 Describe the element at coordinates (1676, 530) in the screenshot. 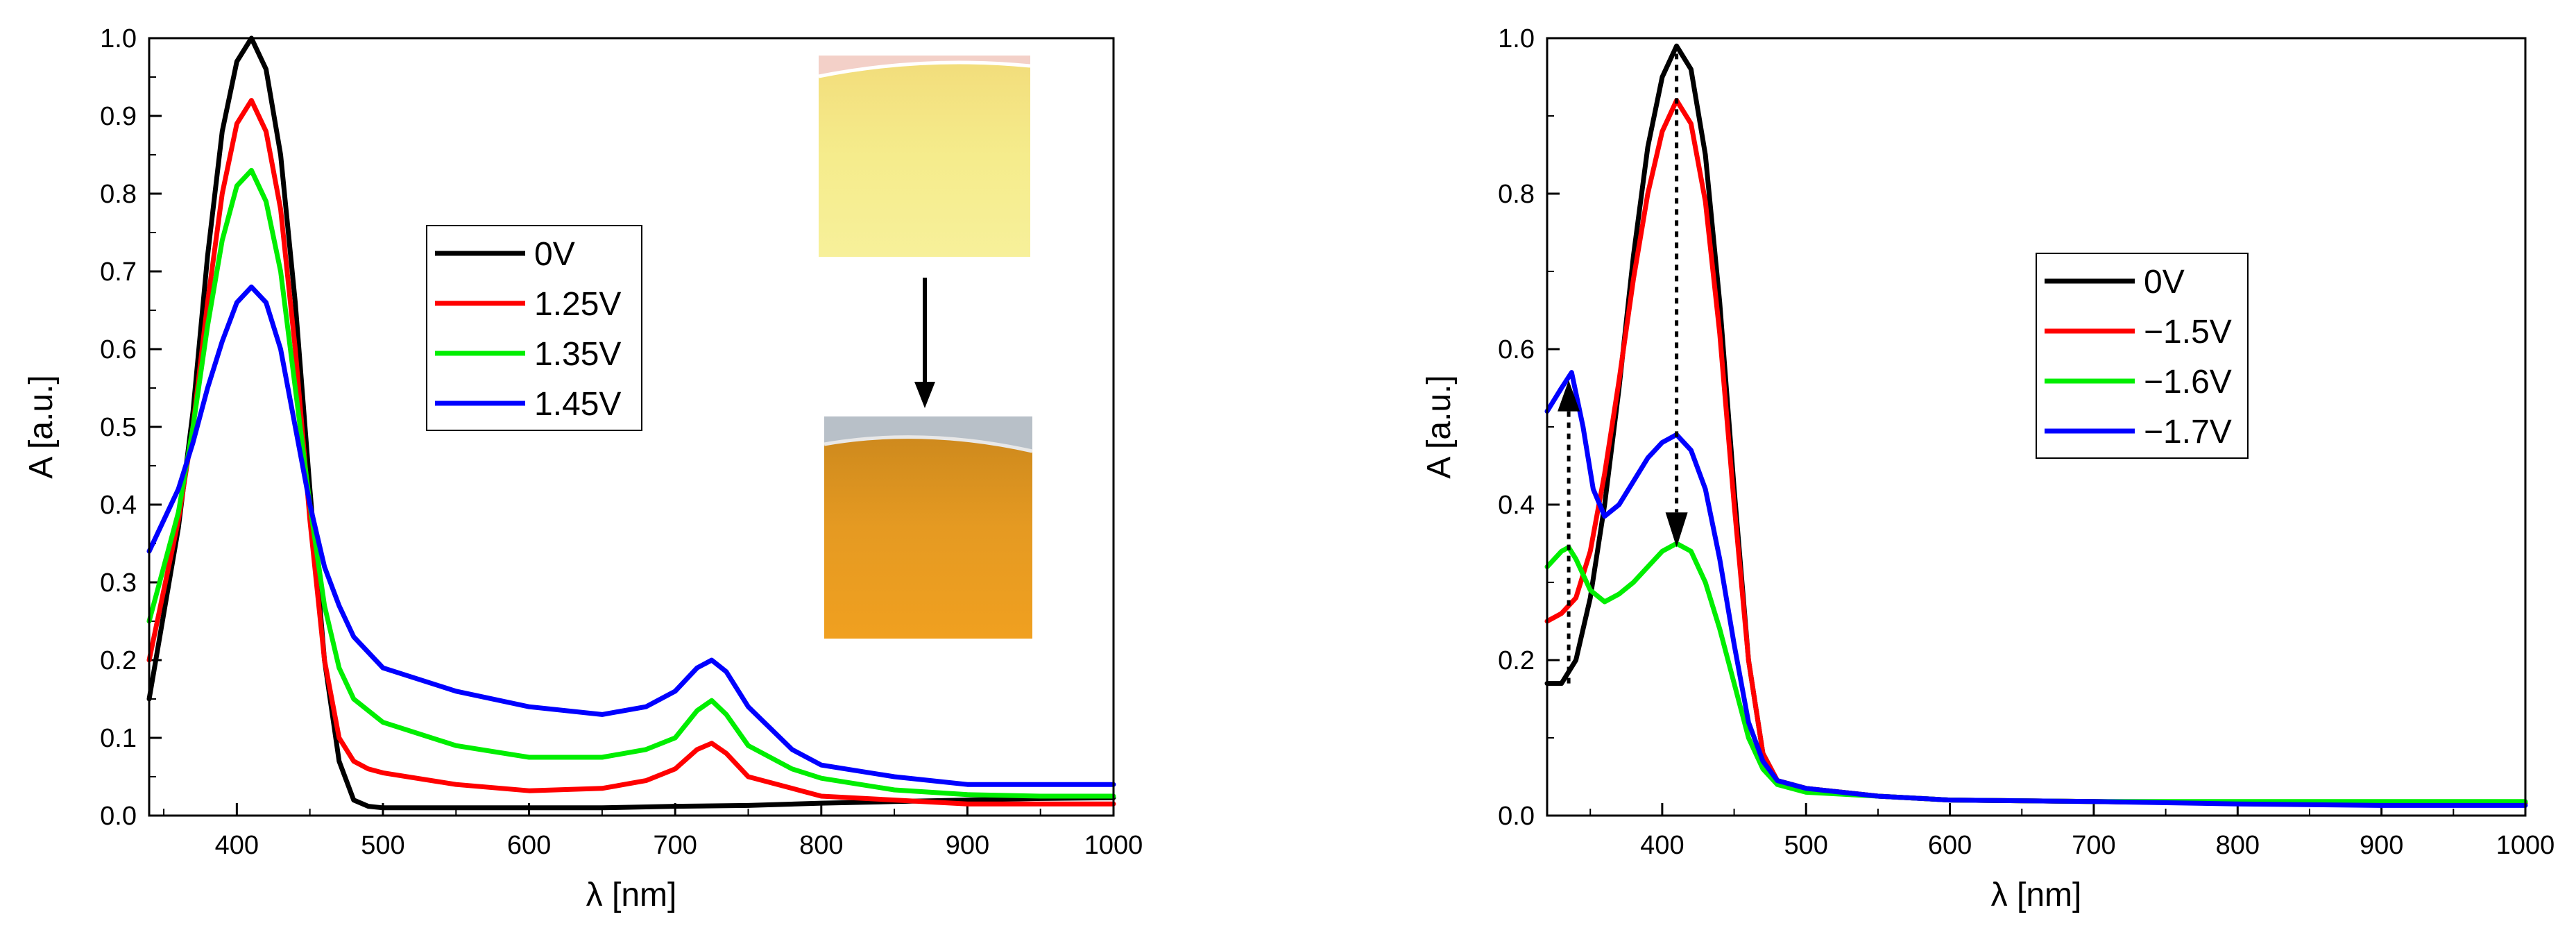

I see `dotted-arrow-down-head` at that location.